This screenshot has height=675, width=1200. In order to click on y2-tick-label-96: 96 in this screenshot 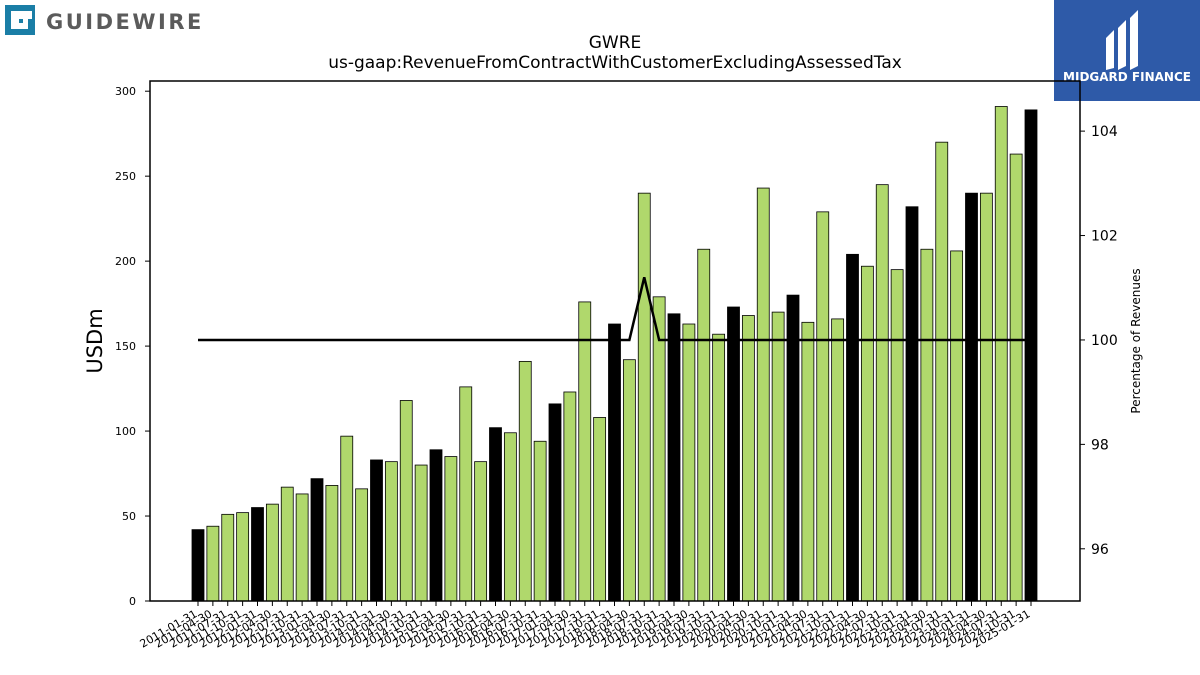, I will do `click(1100, 550)`.